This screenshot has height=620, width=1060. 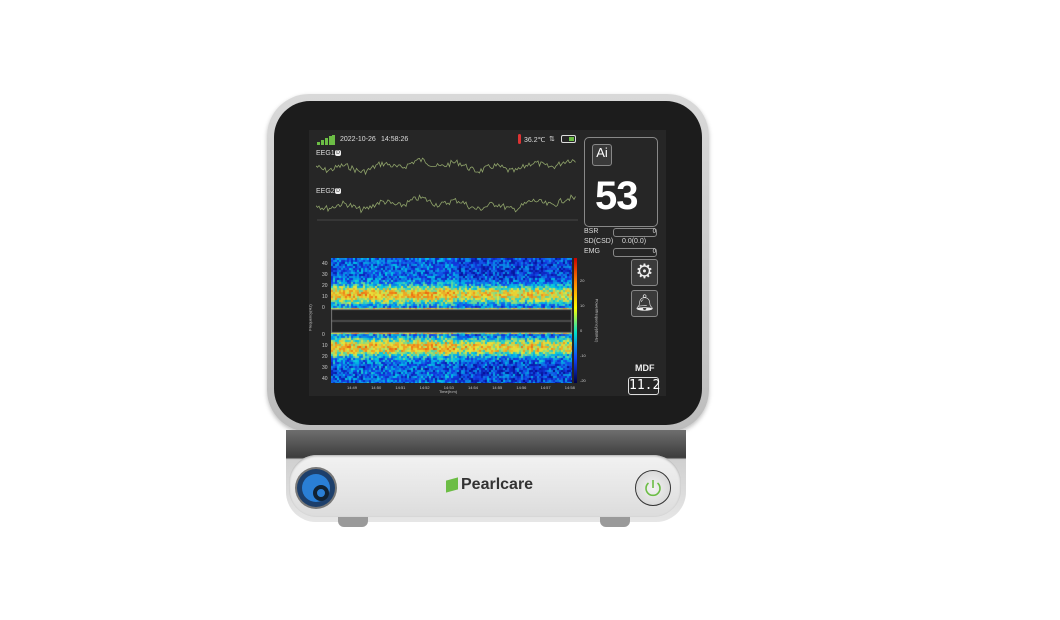 I want to click on param-label: EMG, so click(x=592, y=251).